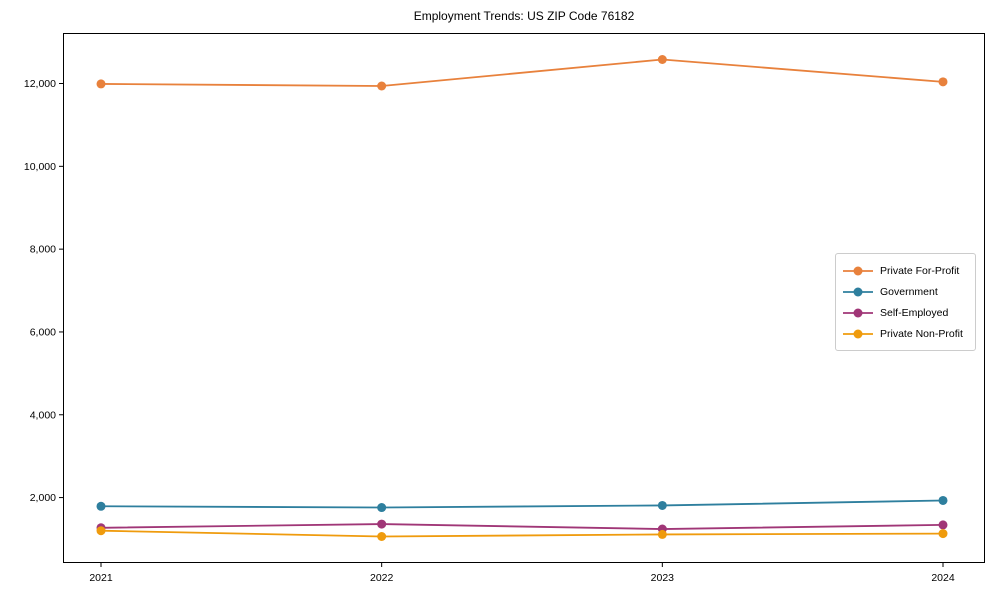 The height and width of the screenshot is (600, 1000). I want to click on chart-title: Employment Trends: US ZIP Code 76182, so click(524, 16).